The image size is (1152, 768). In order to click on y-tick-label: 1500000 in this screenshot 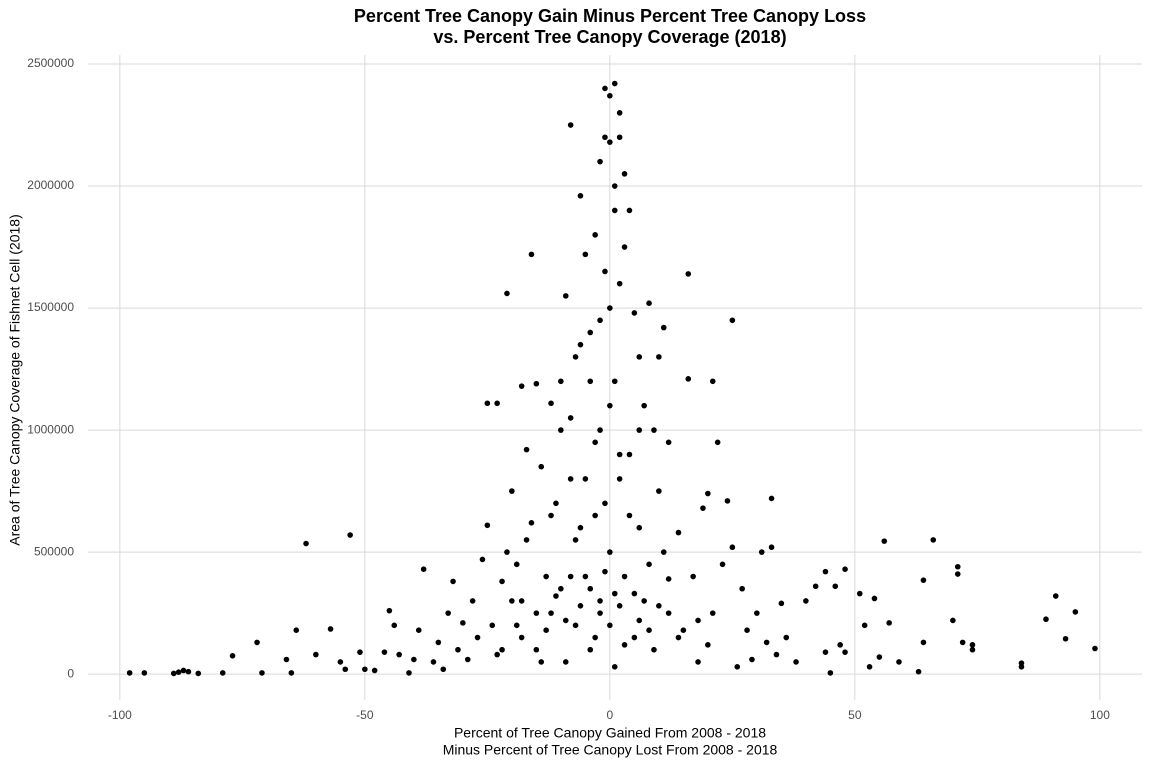, I will do `click(50, 307)`.